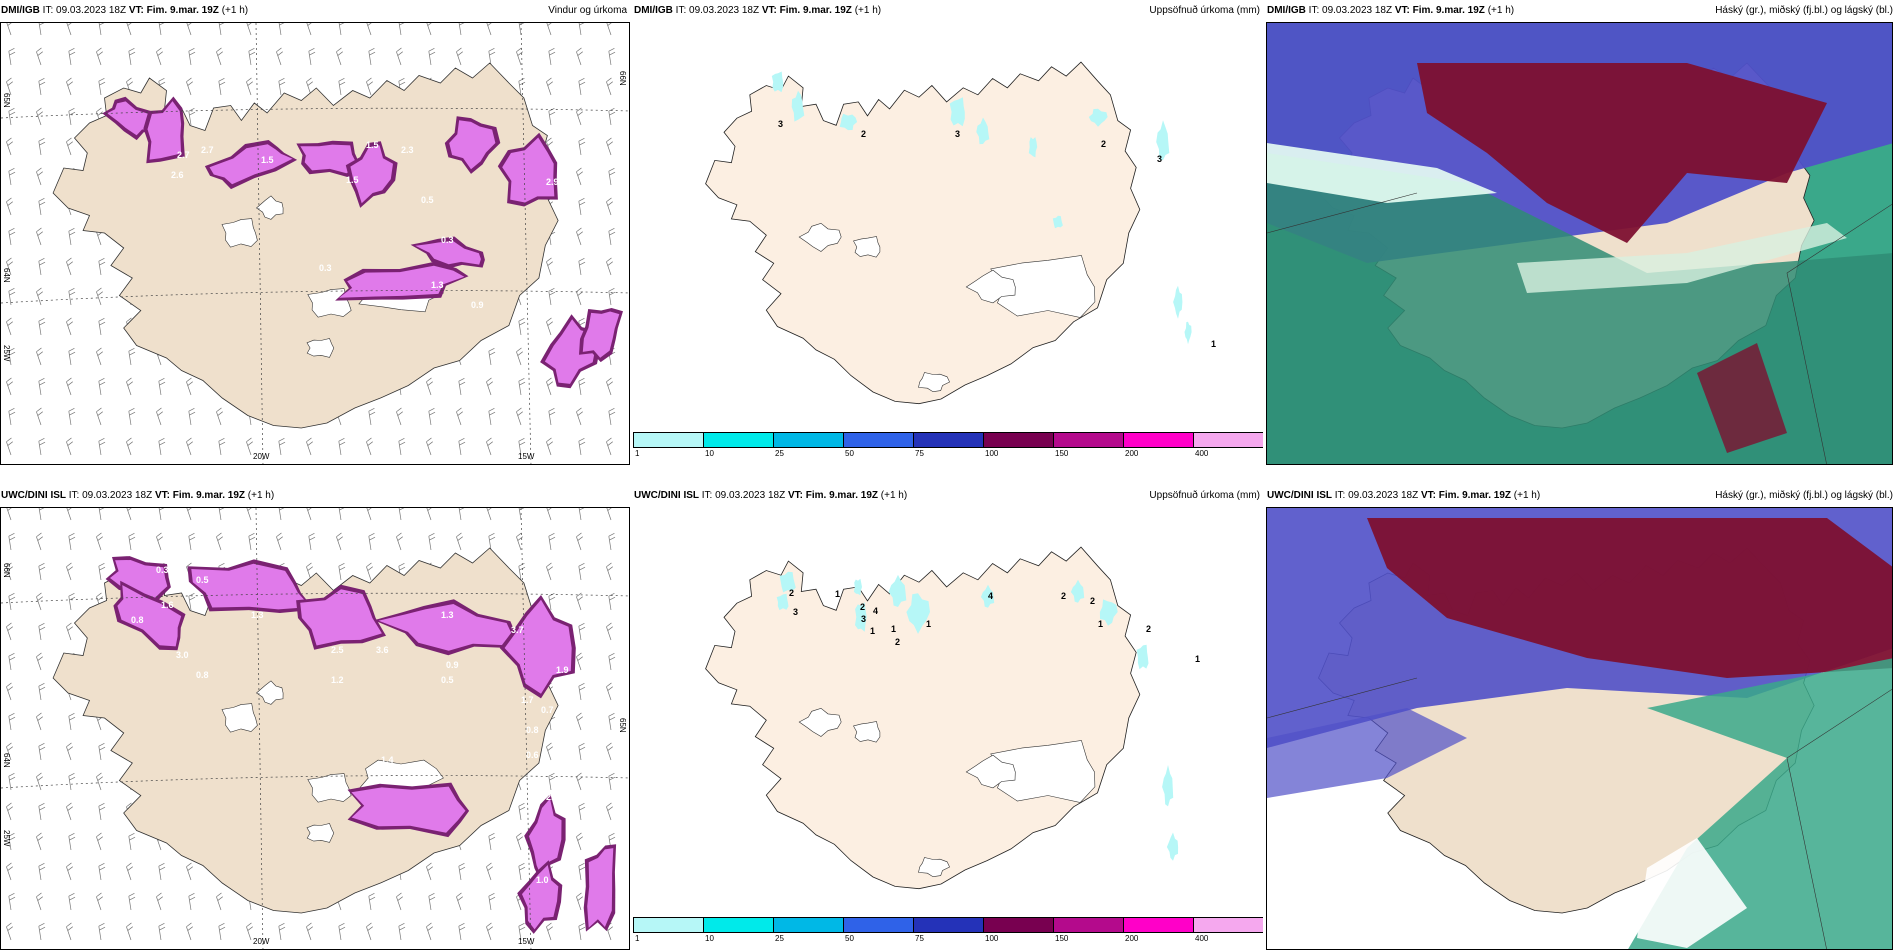  What do you see at coordinates (6, 353) in the screenshot?
I see `lat-label: 25W` at bounding box center [6, 353].